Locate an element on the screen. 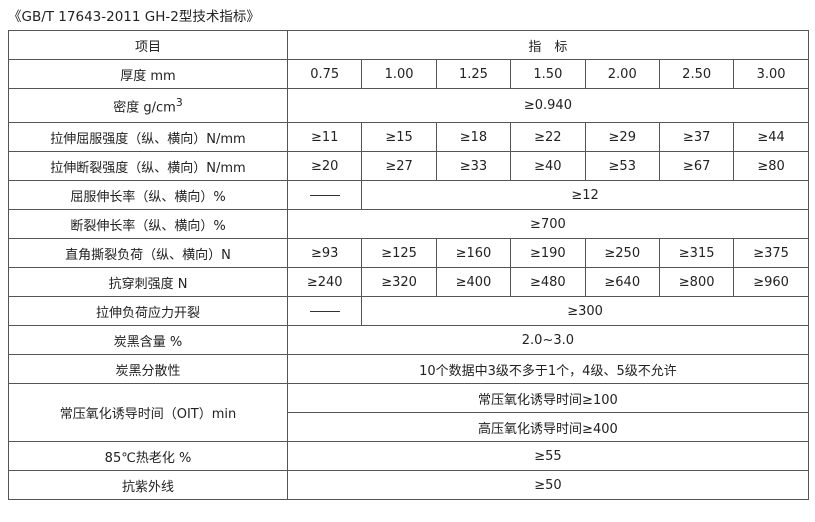  table-row: 拉伸断裂强度（纵、横向）N/mm ≥20 ≥27 ≥33 ≥40 ≥53 ≥67 ≥80 is located at coordinates (408, 166).